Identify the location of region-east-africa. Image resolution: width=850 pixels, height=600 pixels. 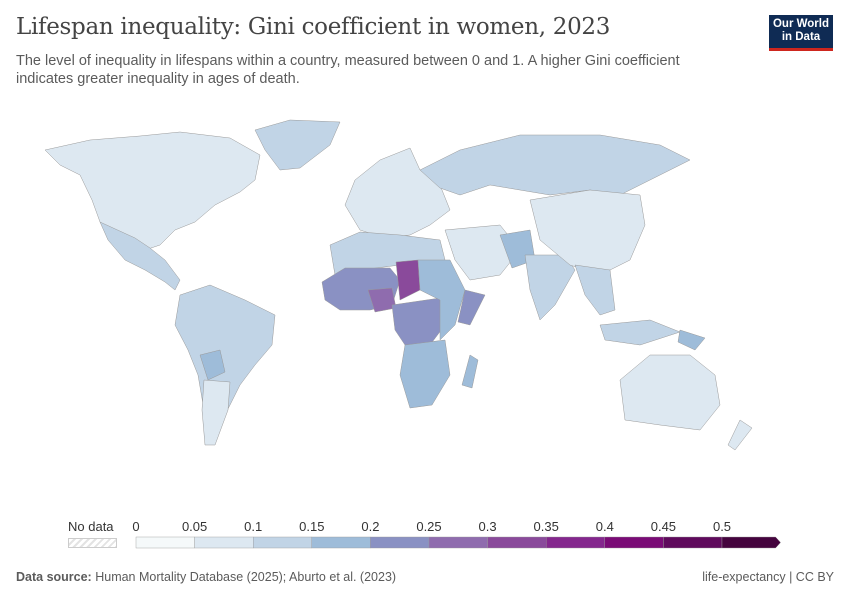
(441, 300).